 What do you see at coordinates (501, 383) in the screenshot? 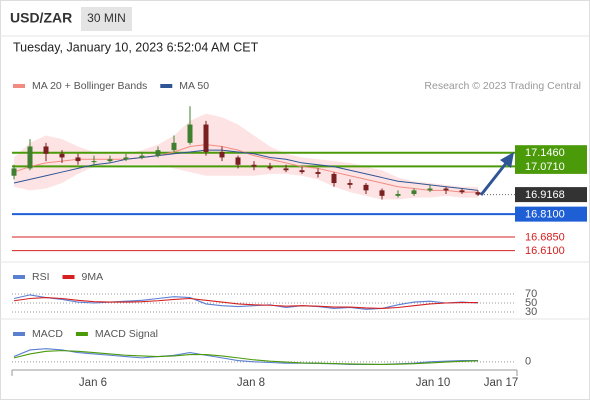
I see `x-tick-label: Jan 17` at bounding box center [501, 383].